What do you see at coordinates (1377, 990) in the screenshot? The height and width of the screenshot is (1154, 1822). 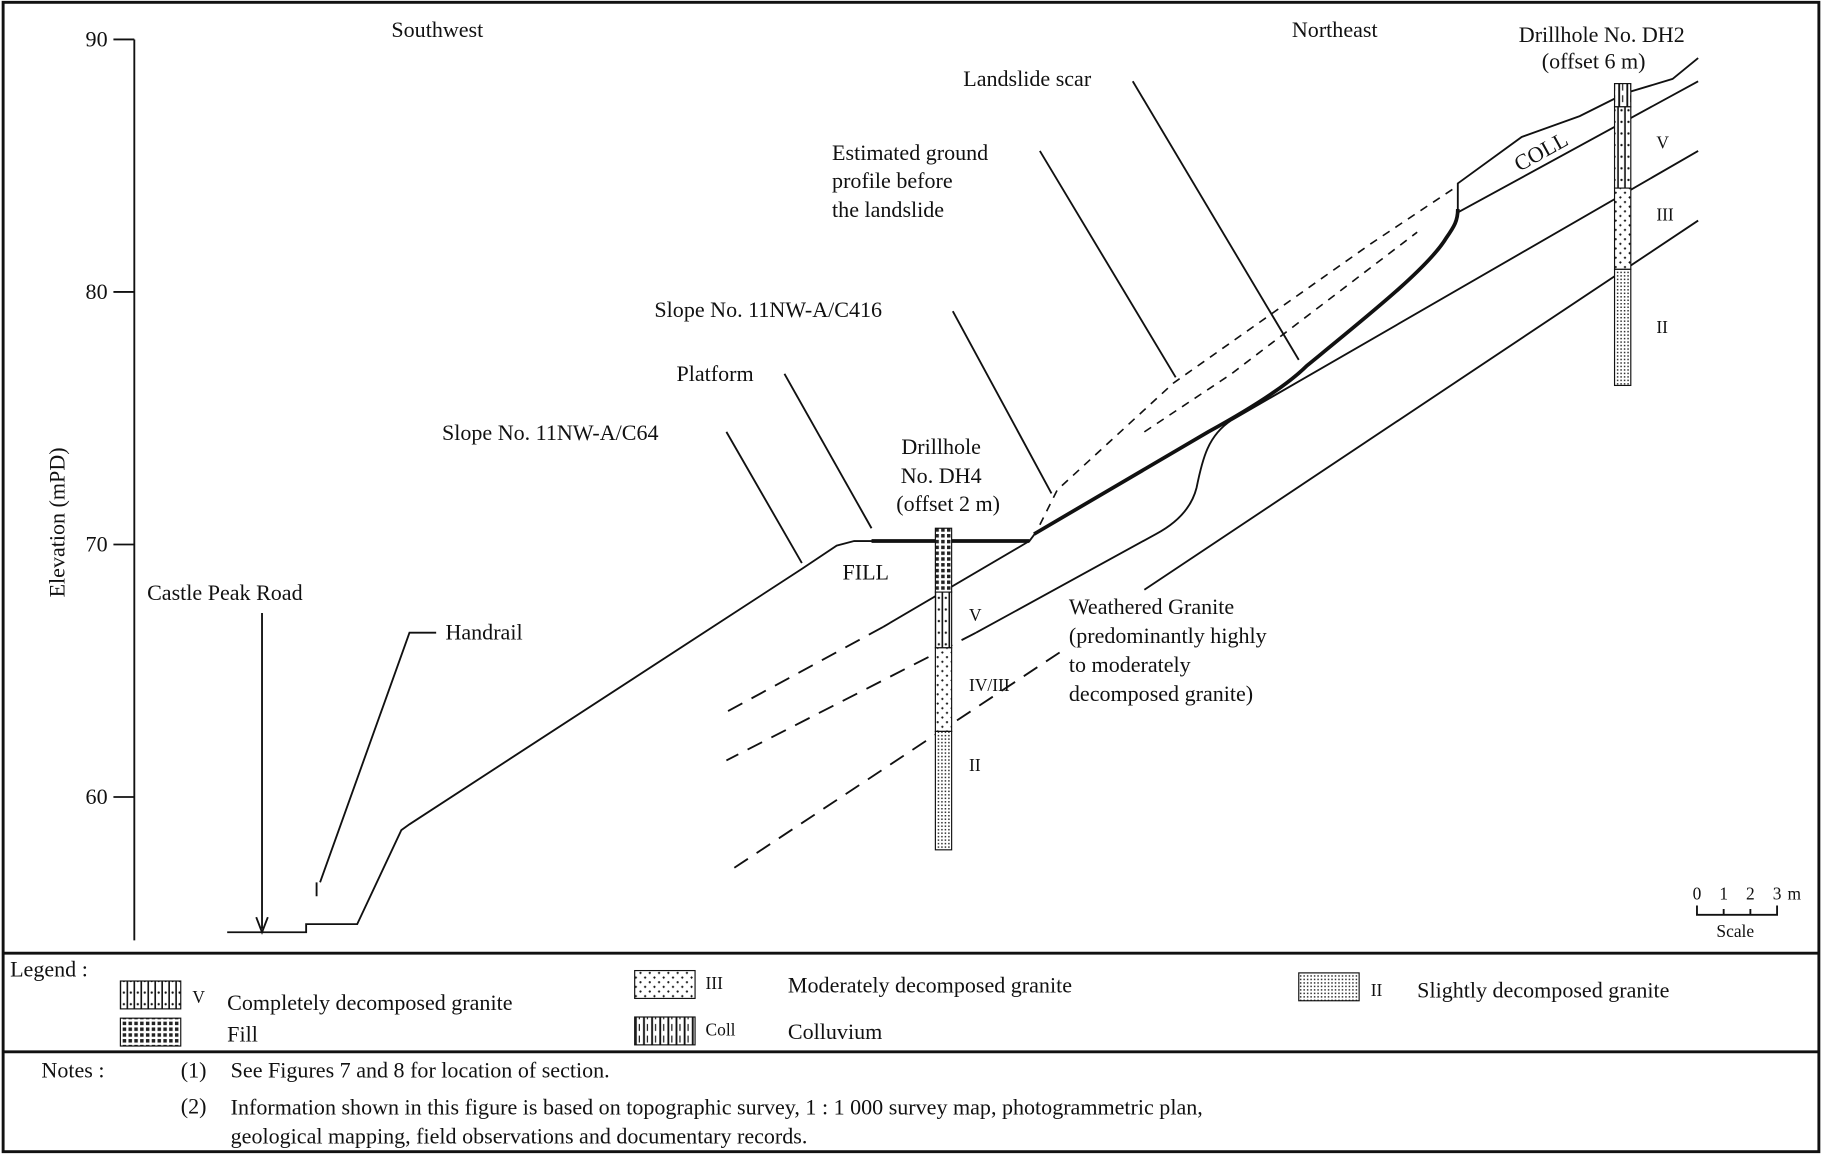 I see `legend-code: II` at bounding box center [1377, 990].